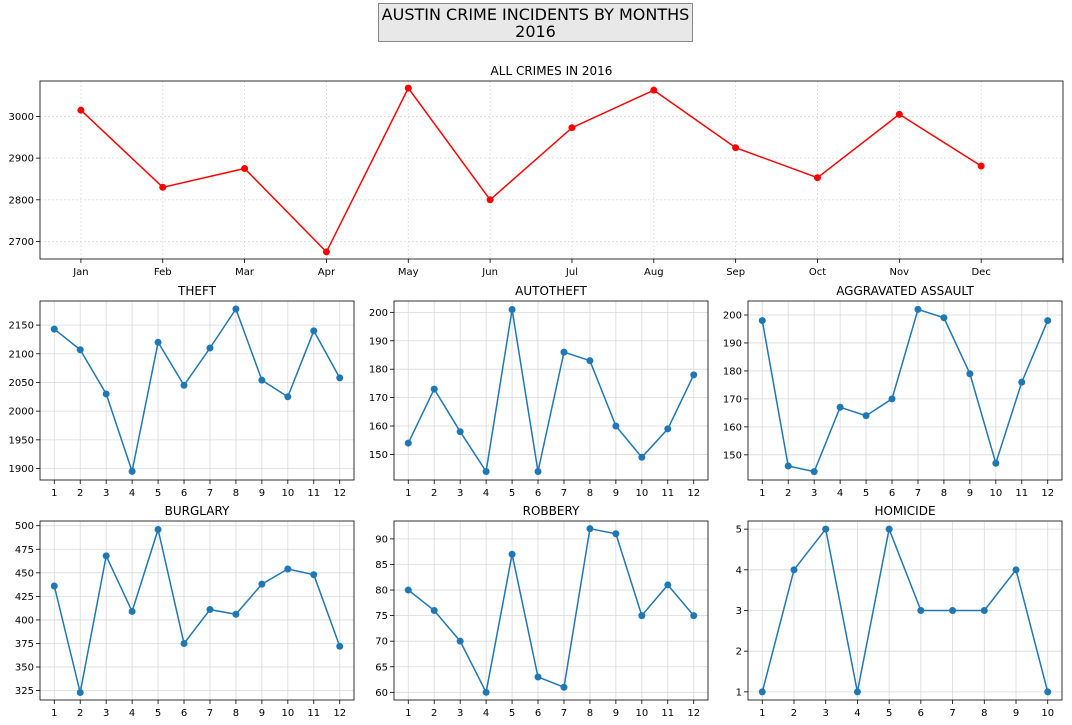 The height and width of the screenshot is (725, 1072). What do you see at coordinates (21, 354) in the screenshot?
I see `y-tick-label: 2100` at bounding box center [21, 354].